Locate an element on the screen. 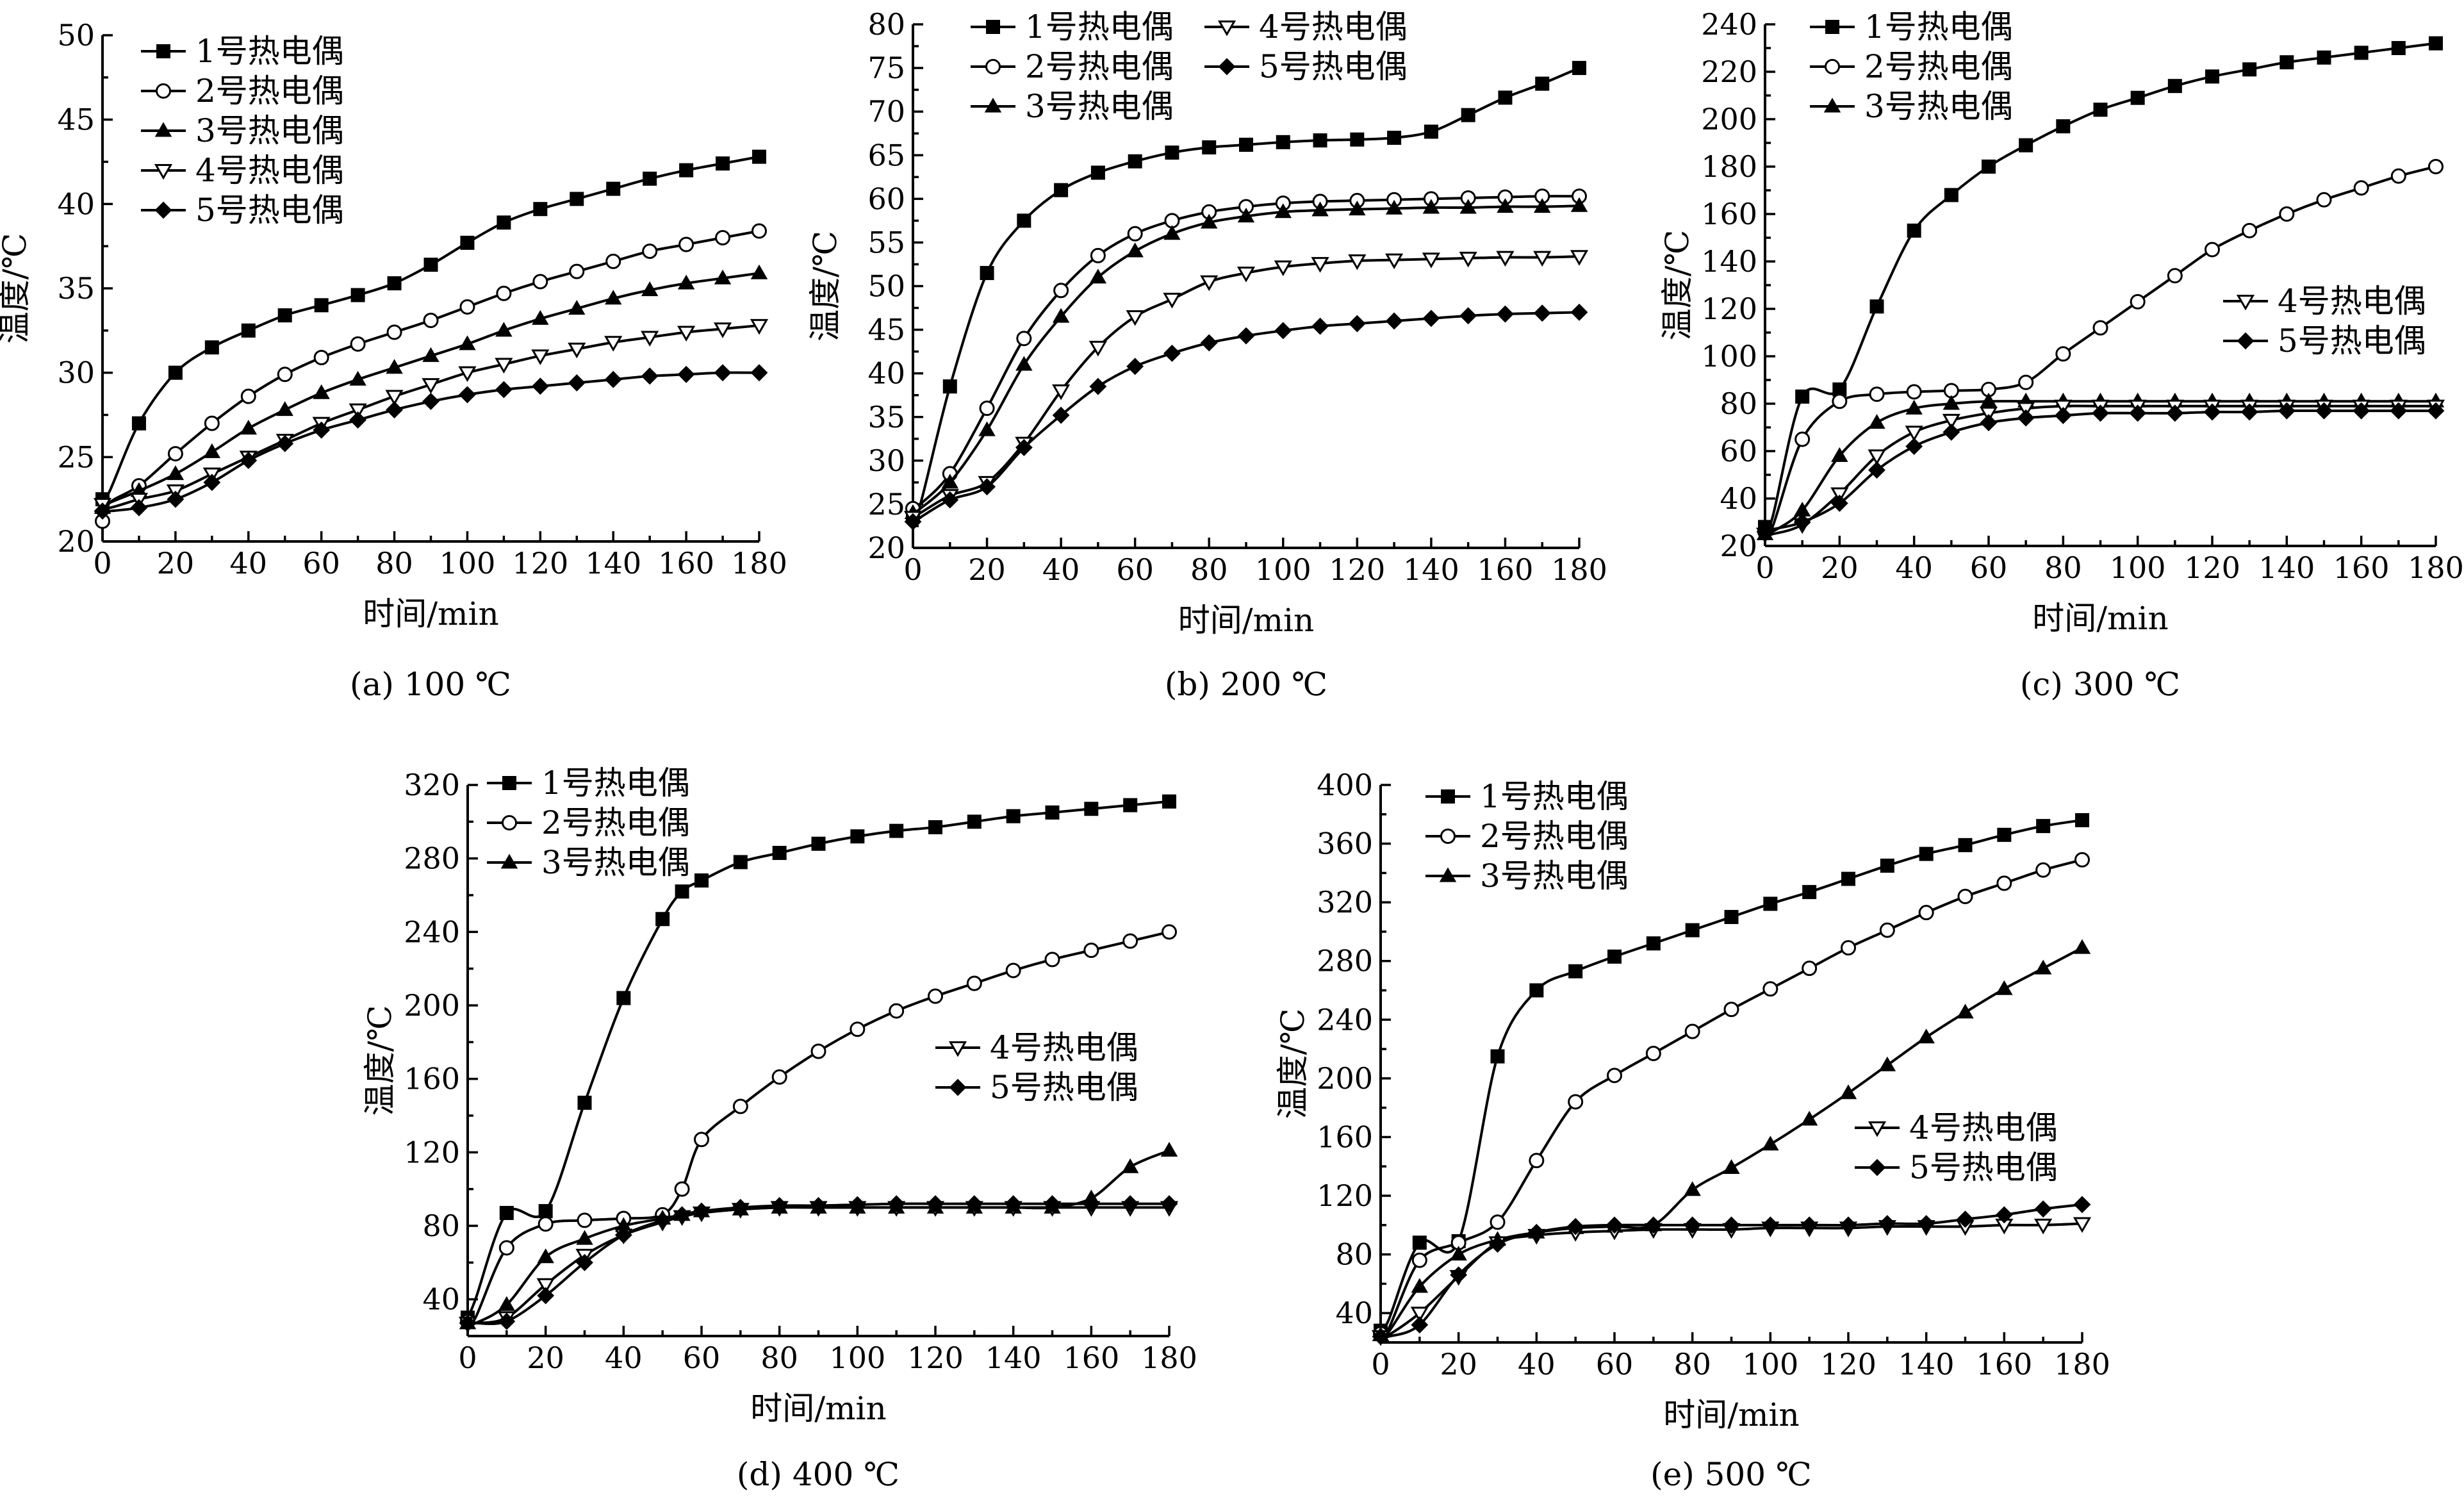  x-tick-label: 120 is located at coordinates (935, 1358).